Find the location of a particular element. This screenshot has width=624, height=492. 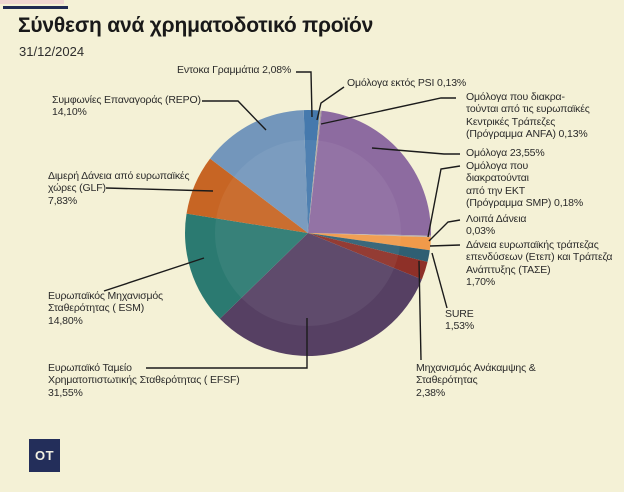

title-accent-rule is located at coordinates (35, 7).